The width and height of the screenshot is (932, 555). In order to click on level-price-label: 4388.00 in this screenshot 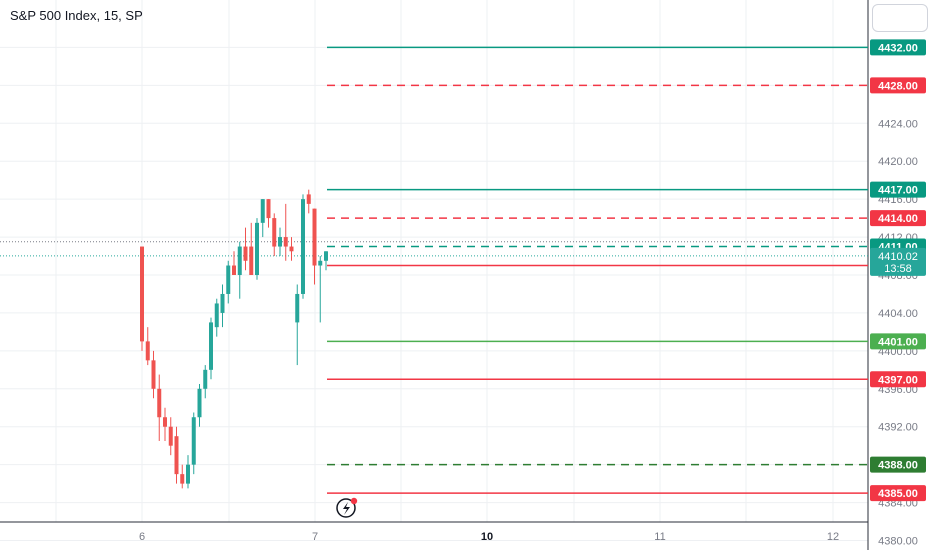, I will do `click(898, 466)`.